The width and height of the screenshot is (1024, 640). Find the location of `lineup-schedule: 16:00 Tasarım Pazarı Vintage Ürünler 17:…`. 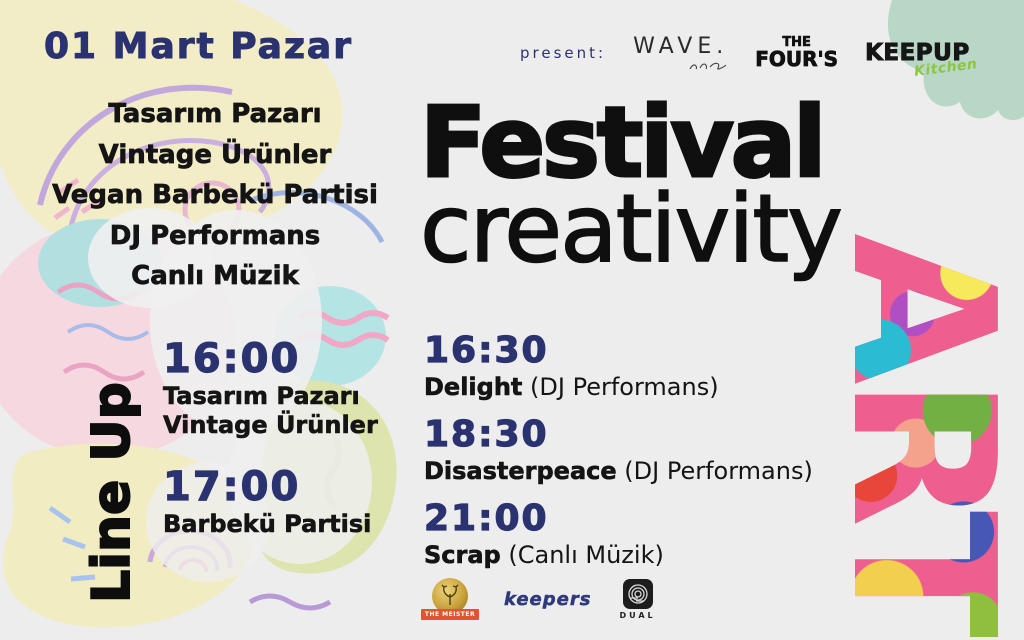

lineup-schedule: 16:00 Tasarım Pazarı Vintage Ürünler 17:… is located at coordinates (270, 449).